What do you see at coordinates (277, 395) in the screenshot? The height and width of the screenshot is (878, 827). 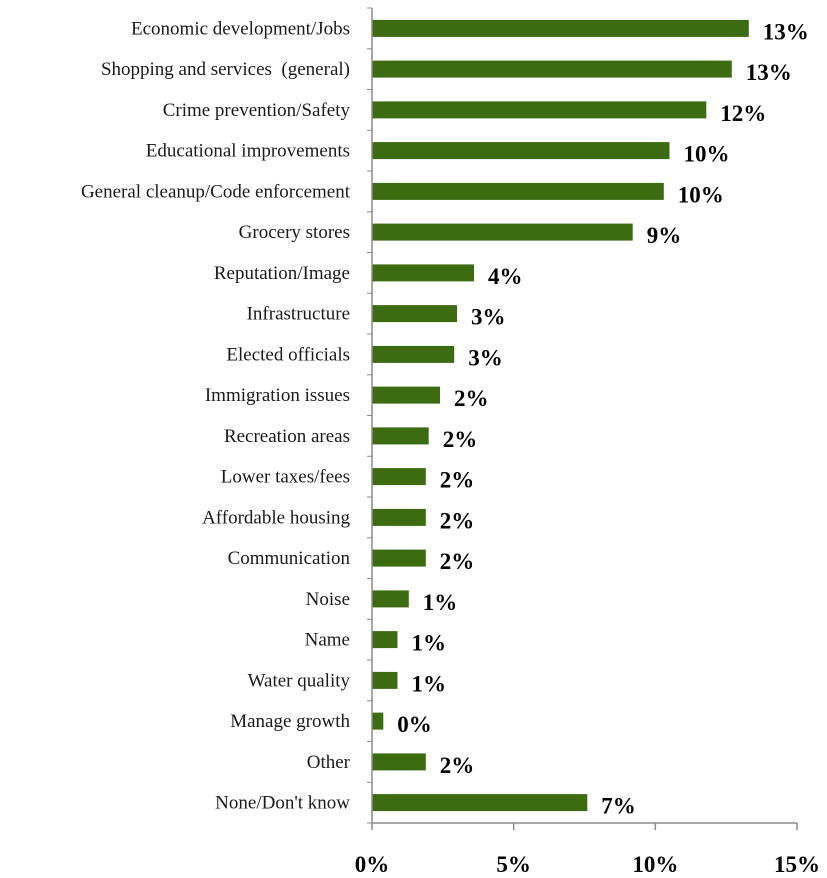 I see `category-label: Immigration issues` at bounding box center [277, 395].